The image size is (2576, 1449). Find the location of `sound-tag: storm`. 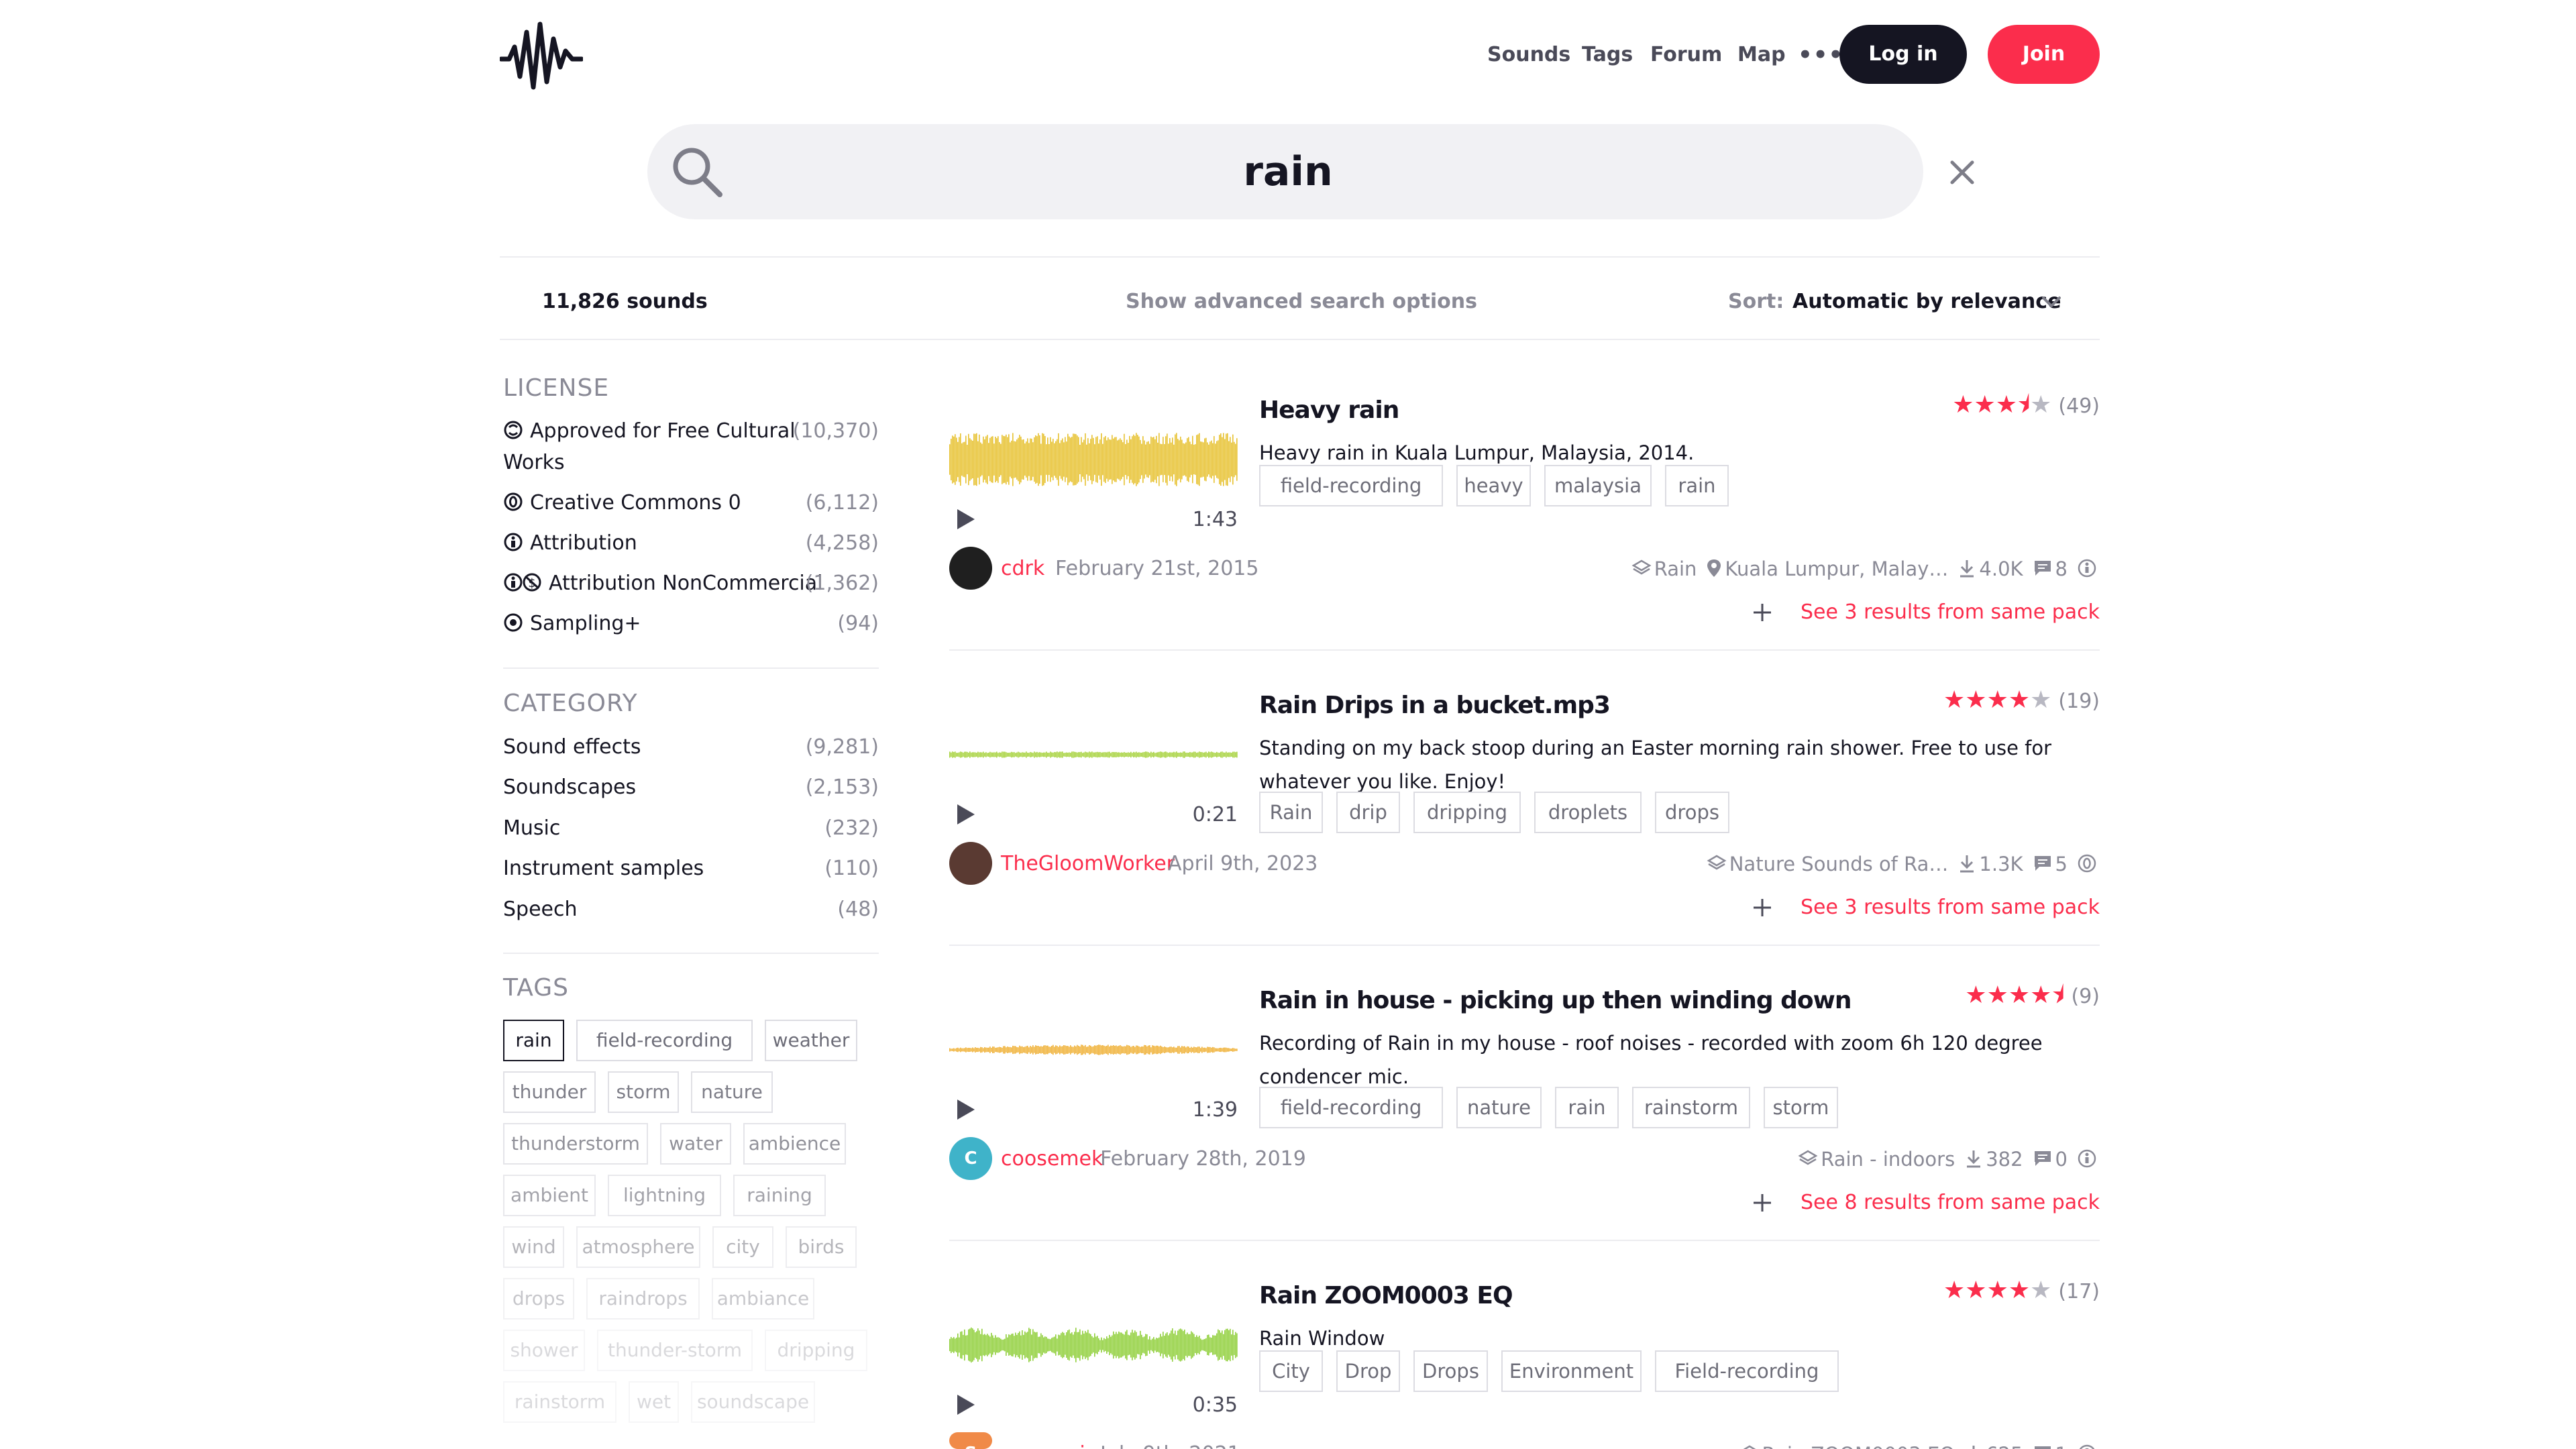

sound-tag: storm is located at coordinates (1801, 1107).